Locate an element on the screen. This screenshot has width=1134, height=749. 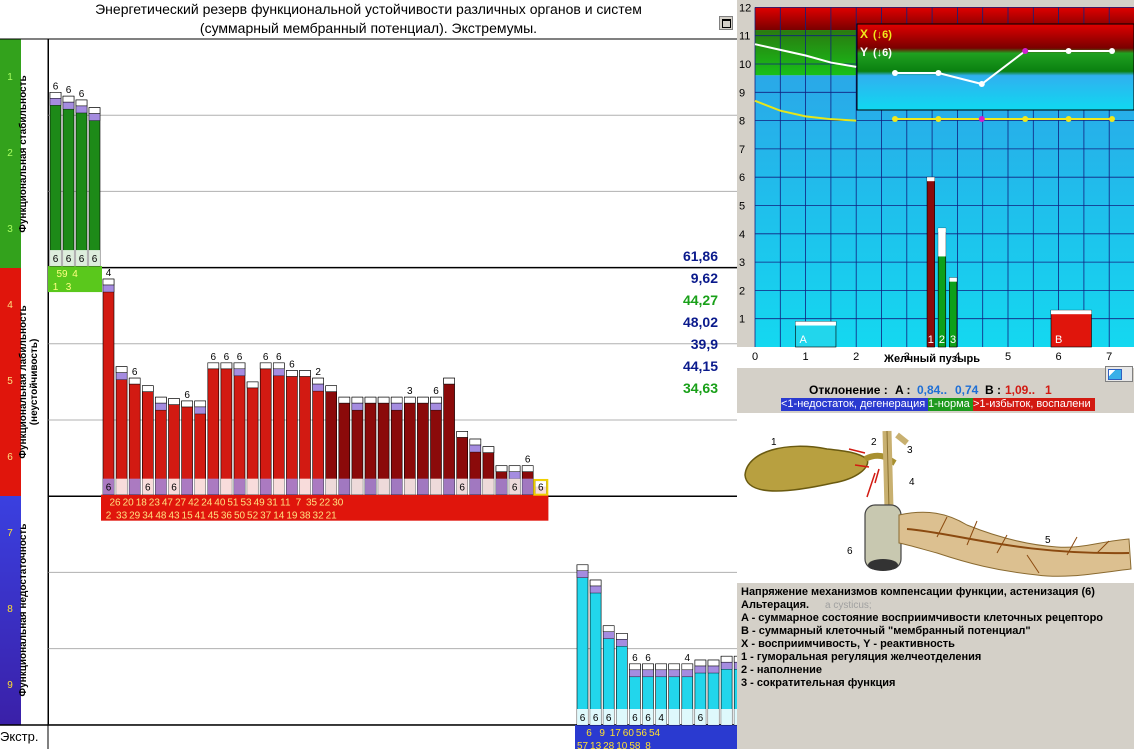
bar-label: 3 is located at coordinates (953, 340).